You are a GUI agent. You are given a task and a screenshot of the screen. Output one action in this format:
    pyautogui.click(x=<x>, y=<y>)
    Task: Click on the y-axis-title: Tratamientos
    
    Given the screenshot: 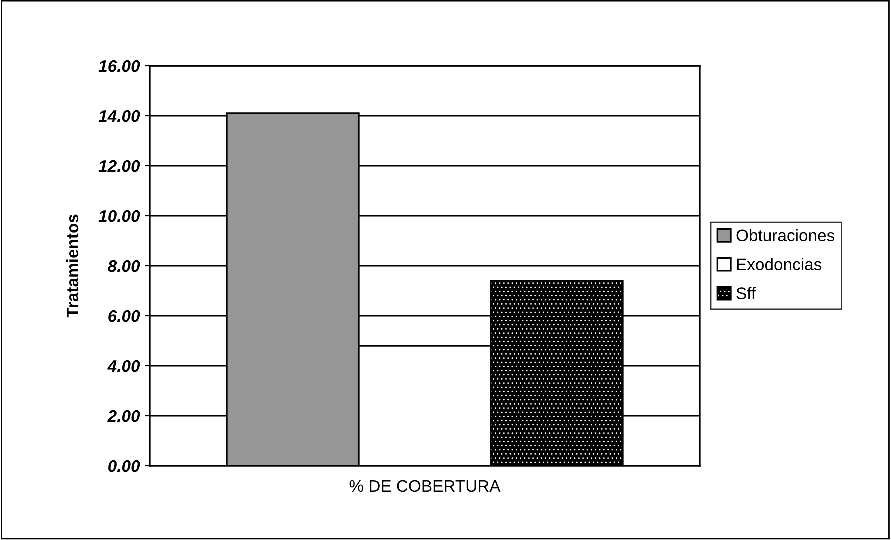 What is the action you would take?
    pyautogui.click(x=72, y=266)
    